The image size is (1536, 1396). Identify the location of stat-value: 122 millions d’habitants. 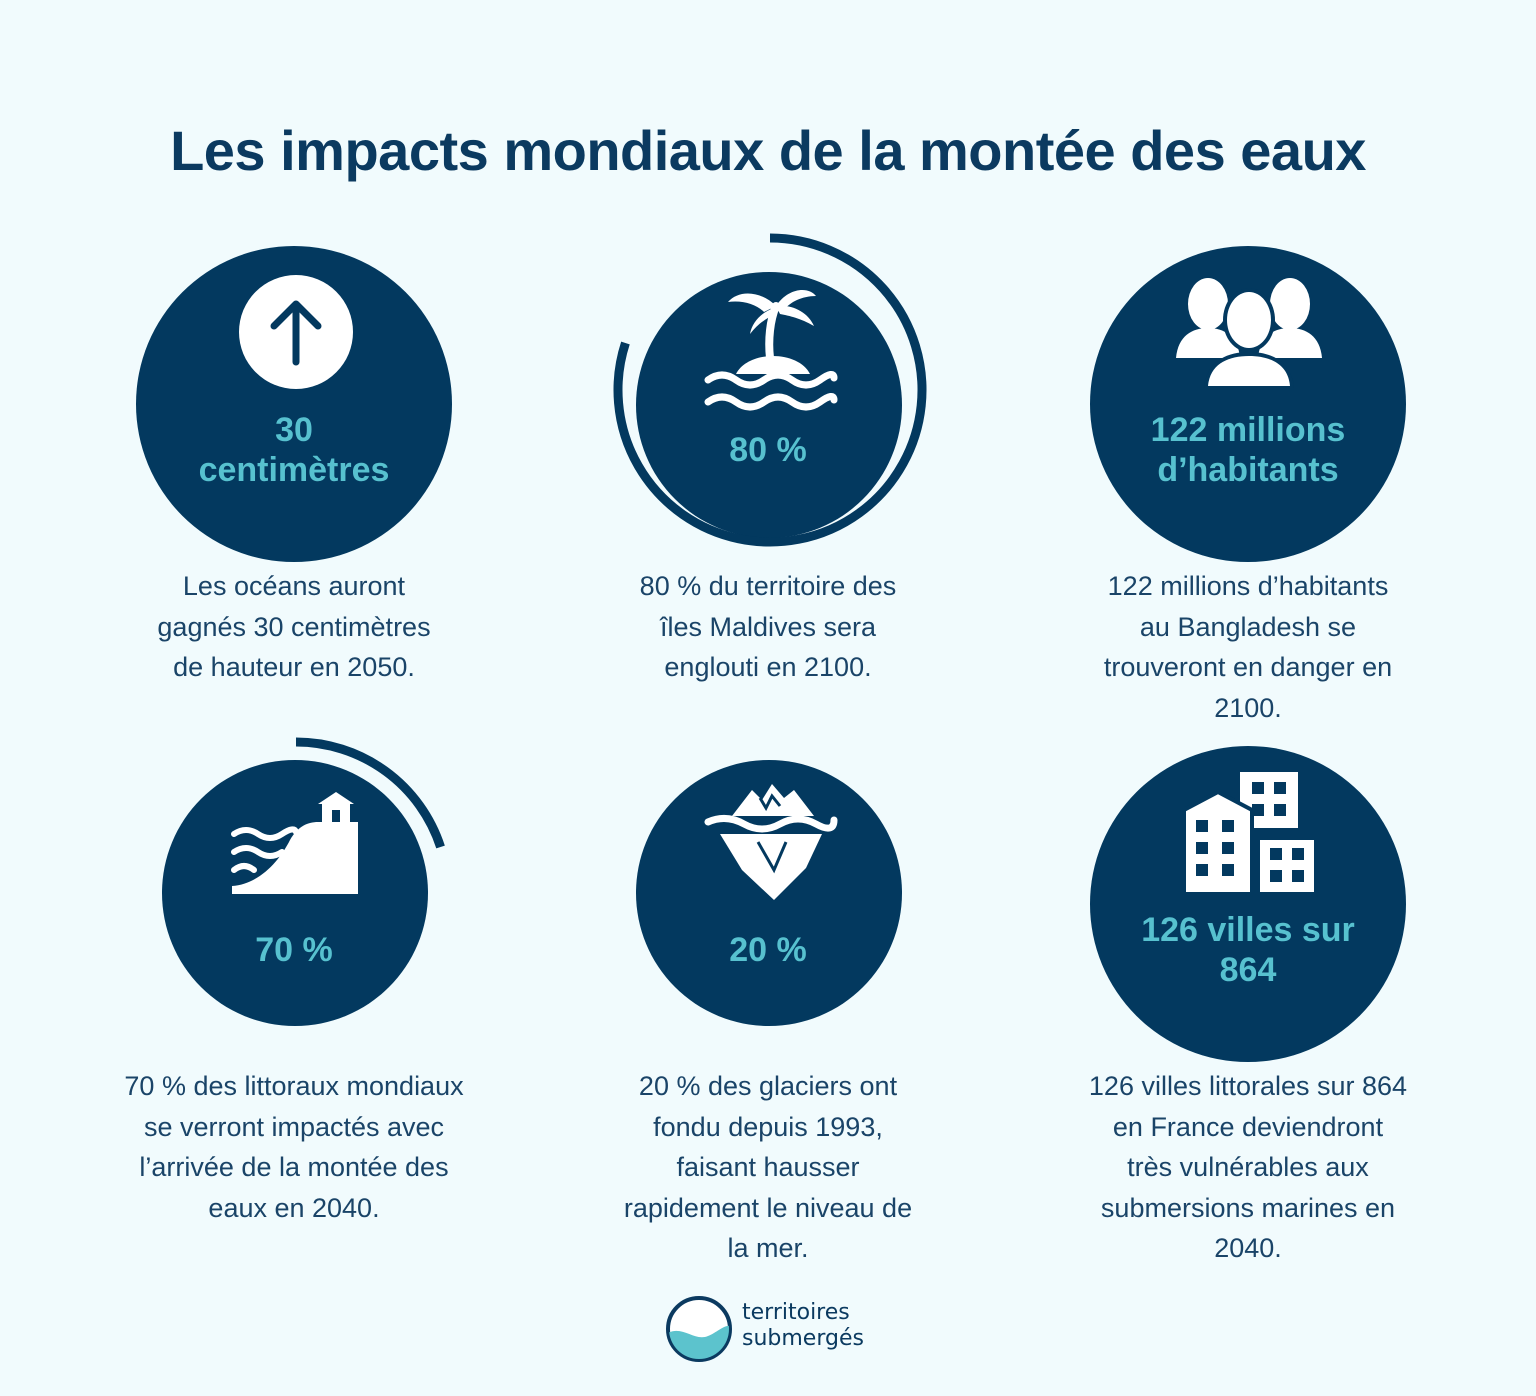
(1248, 450).